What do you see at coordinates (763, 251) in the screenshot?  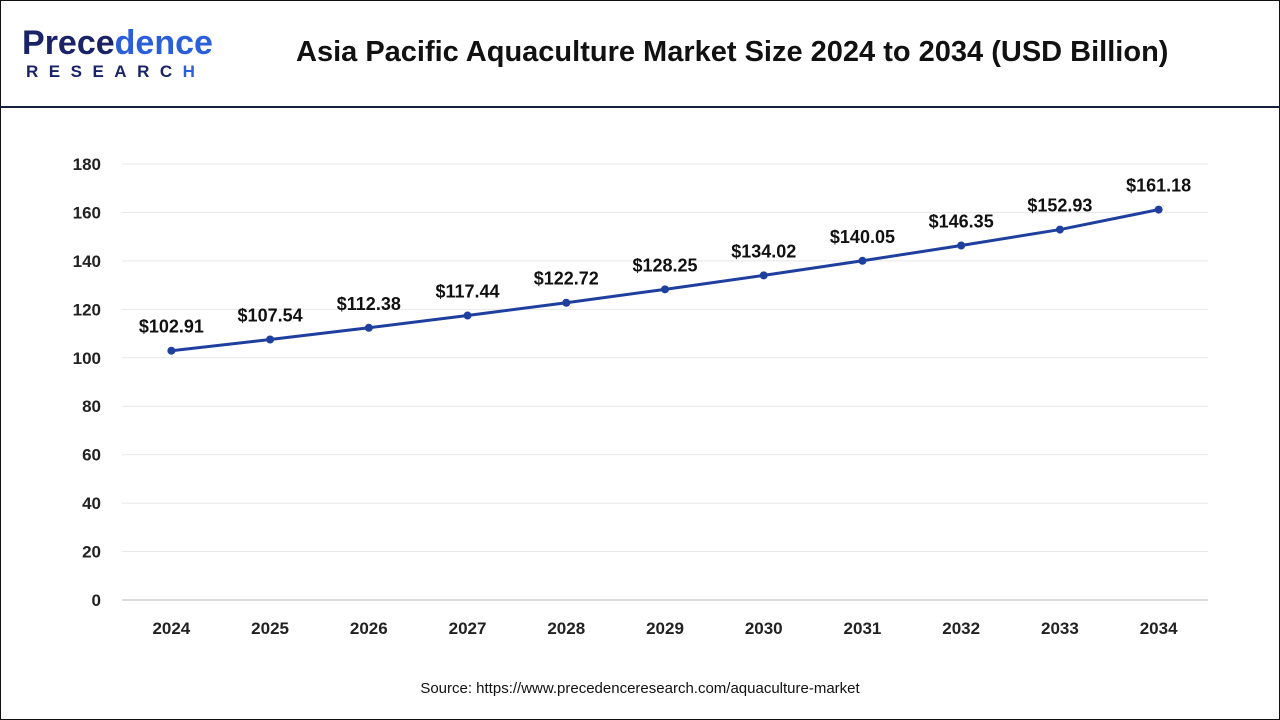 I see `data-label: $134.02` at bounding box center [763, 251].